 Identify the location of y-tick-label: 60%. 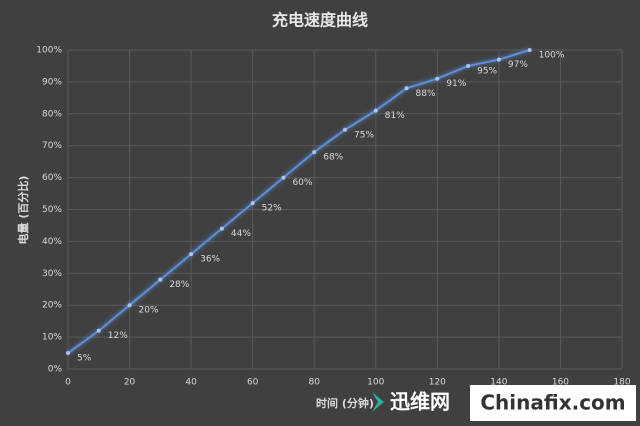
(52, 178).